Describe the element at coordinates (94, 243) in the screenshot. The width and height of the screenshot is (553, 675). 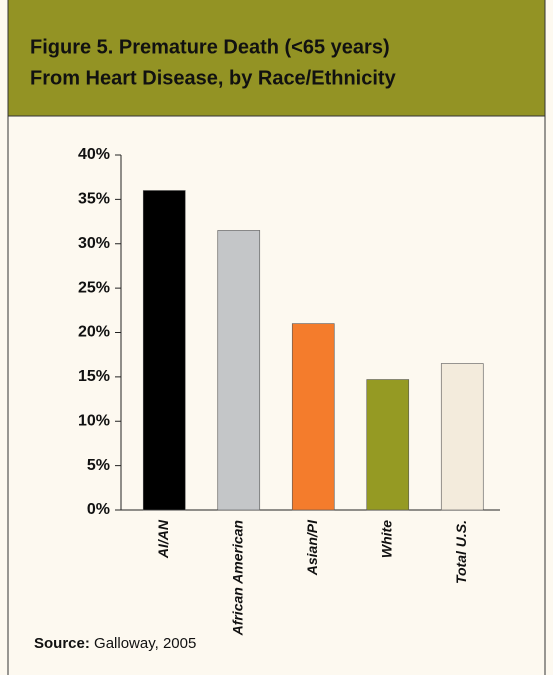
I see `y-tick-label: 30%` at that location.